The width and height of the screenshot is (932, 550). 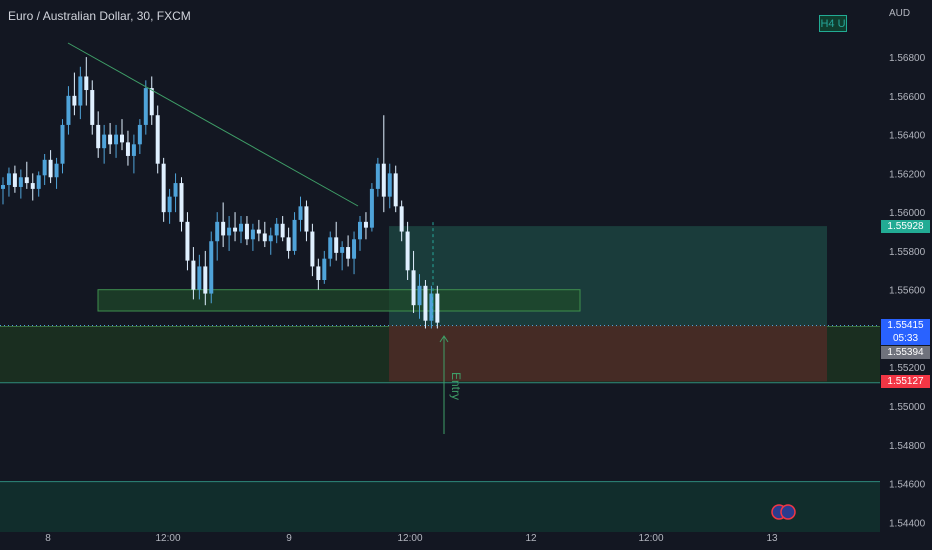 I want to click on y-tick-label: 1.54400, so click(x=907, y=523).